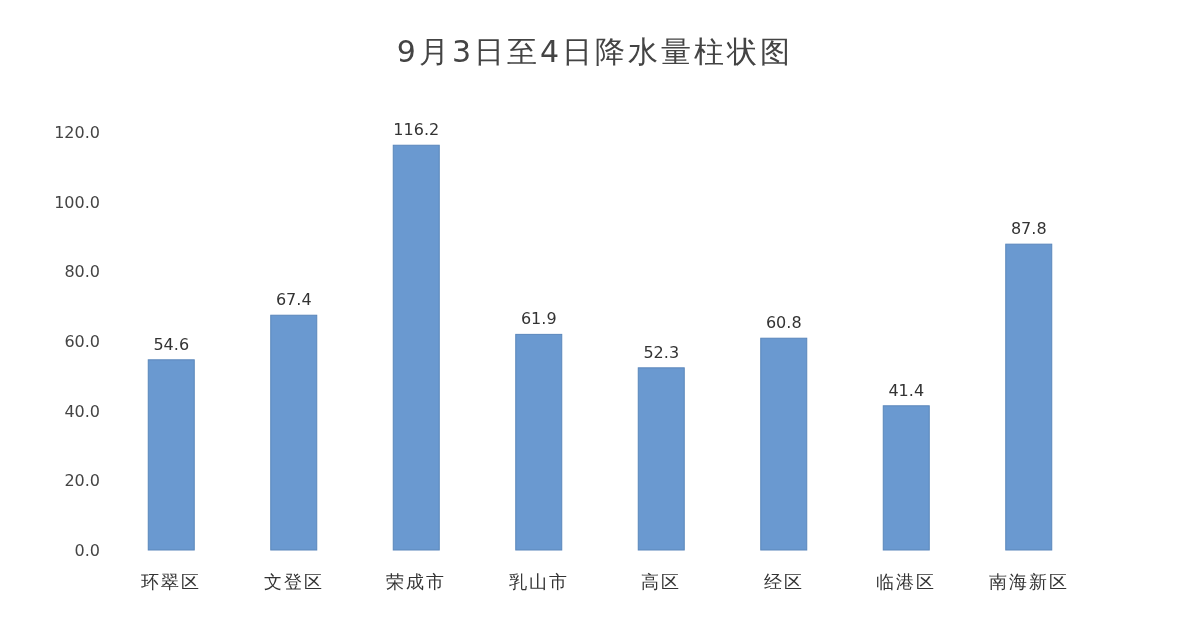  I want to click on y-tick-label: 0.0, so click(87, 550).